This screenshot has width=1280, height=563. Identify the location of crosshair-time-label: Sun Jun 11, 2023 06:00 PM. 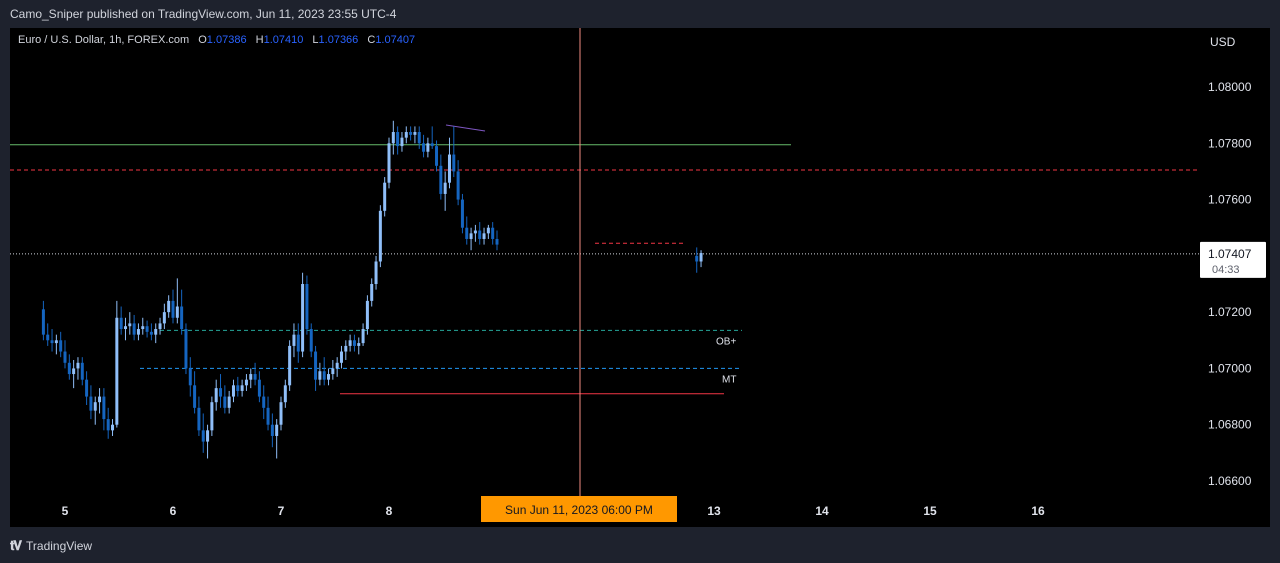
(579, 510).